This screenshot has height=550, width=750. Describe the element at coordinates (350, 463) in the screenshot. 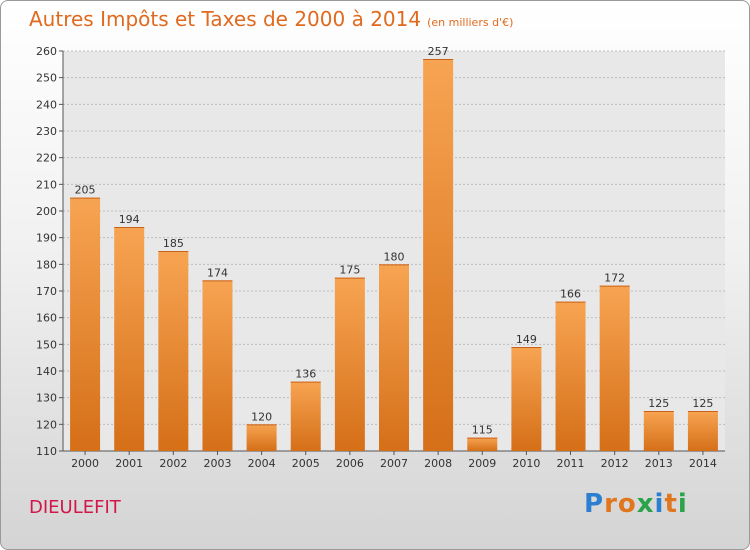

I see `x-tick-label-2006: 2006` at that location.